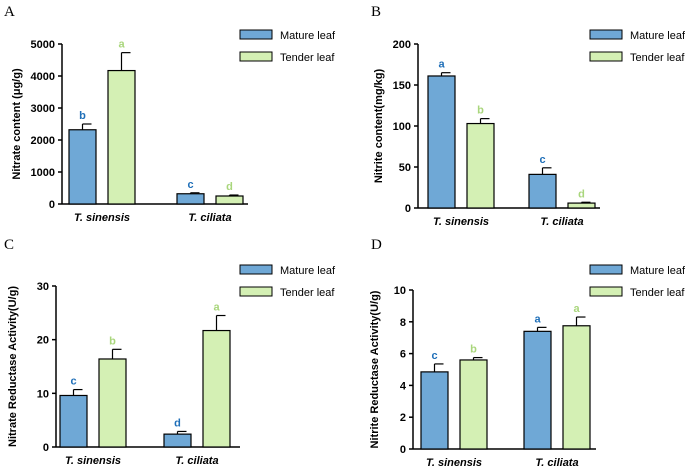 This screenshot has width=685, height=470. I want to click on y-tick-label: 30, so click(43, 287).